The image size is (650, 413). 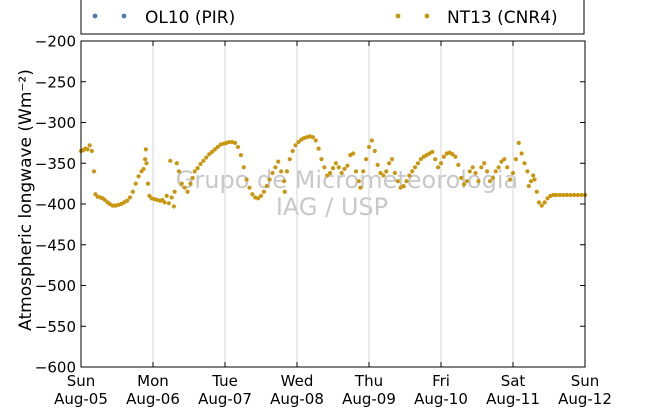 What do you see at coordinates (81, 399) in the screenshot?
I see `x-tick-label-date: Aug-05` at bounding box center [81, 399].